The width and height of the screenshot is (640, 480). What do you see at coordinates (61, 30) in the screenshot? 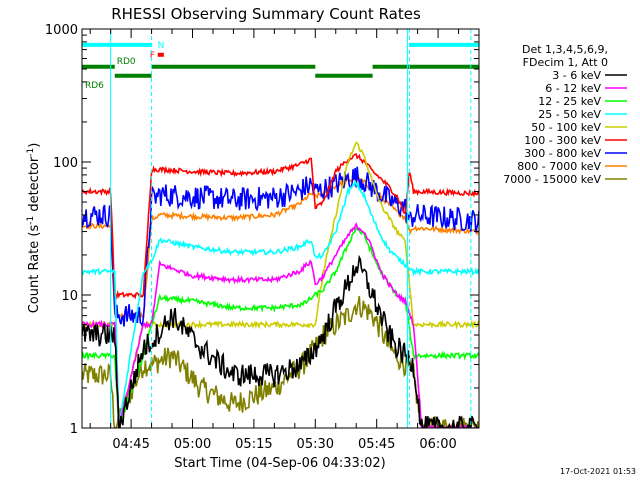
I see `y-tick-label: 1000` at bounding box center [61, 30].